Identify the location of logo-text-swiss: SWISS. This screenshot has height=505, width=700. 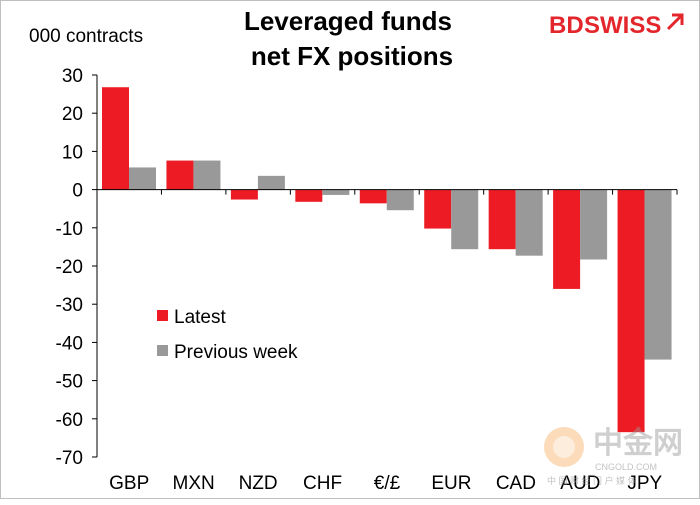
(622, 25).